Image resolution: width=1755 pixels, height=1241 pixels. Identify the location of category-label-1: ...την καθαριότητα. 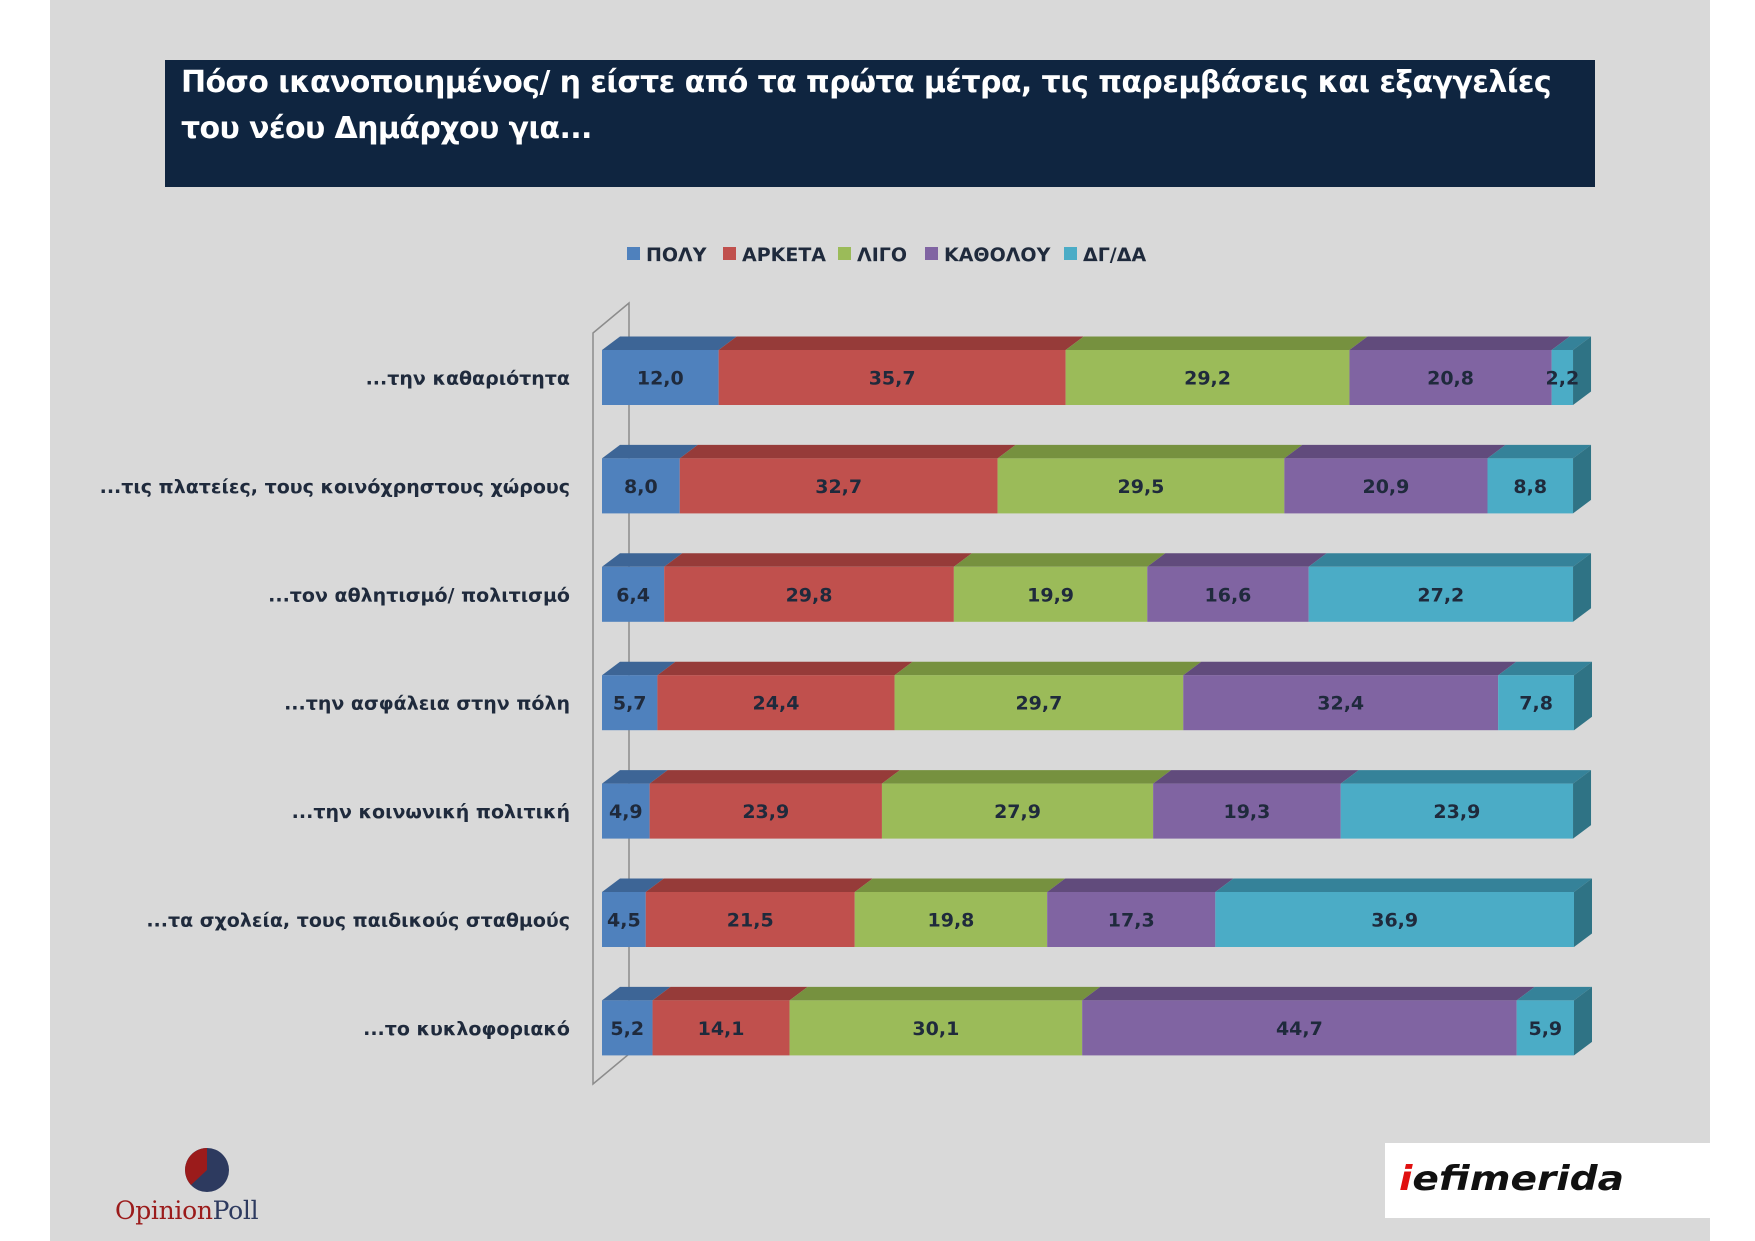
(468, 379).